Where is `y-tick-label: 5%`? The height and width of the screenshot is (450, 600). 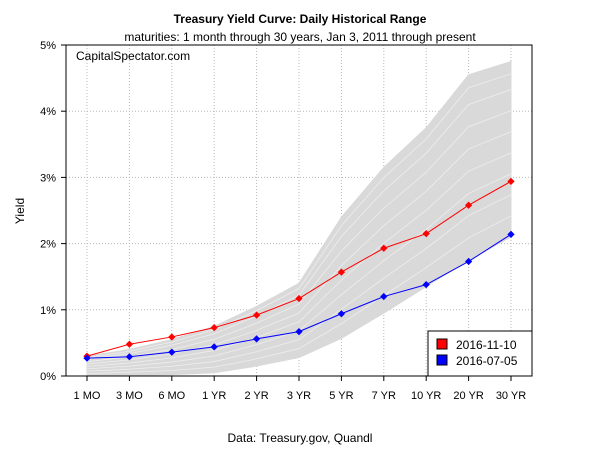 y-tick-label: 5% is located at coordinates (48, 46).